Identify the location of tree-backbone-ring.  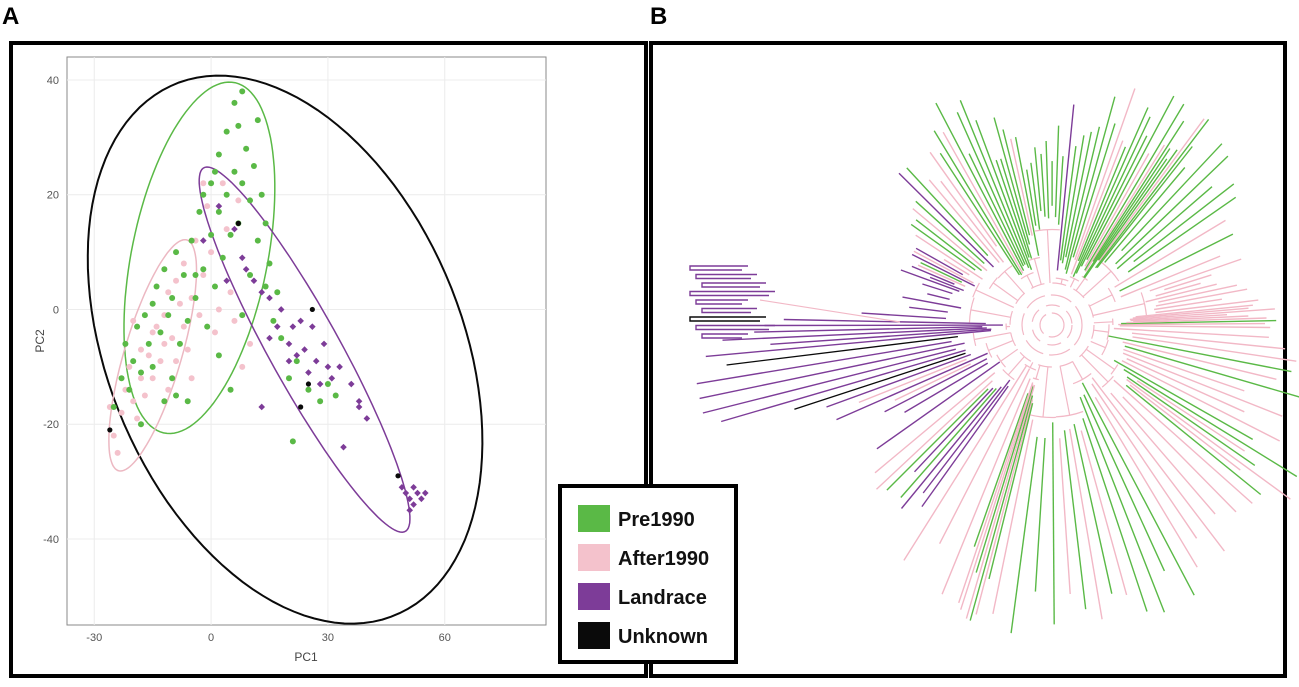
(1052, 325).